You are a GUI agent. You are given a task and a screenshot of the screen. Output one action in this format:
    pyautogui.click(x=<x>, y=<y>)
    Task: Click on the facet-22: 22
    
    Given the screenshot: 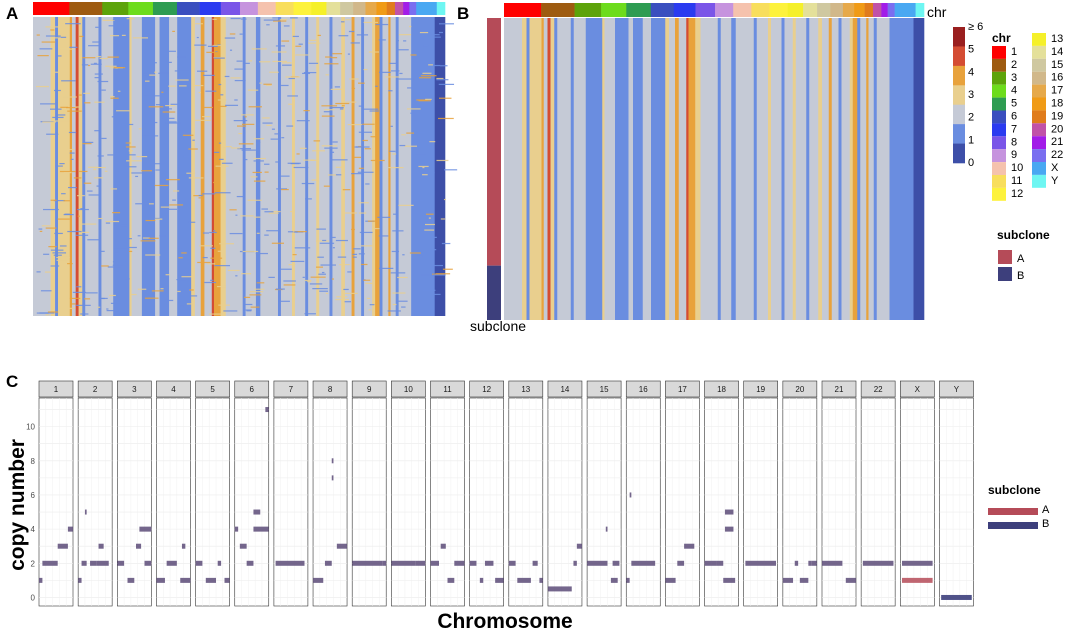 What is the action you would take?
    pyautogui.click(x=878, y=493)
    